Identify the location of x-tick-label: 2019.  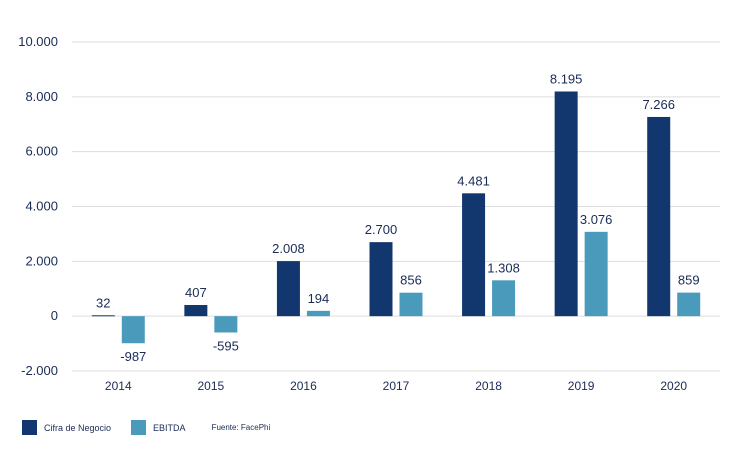
(581, 386).